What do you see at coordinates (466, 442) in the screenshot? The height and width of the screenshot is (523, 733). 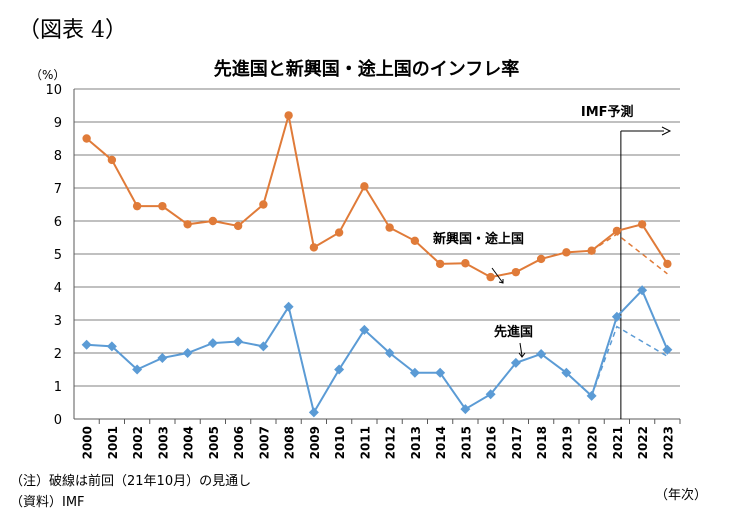 I see `x-tick-label: 2015` at bounding box center [466, 442].